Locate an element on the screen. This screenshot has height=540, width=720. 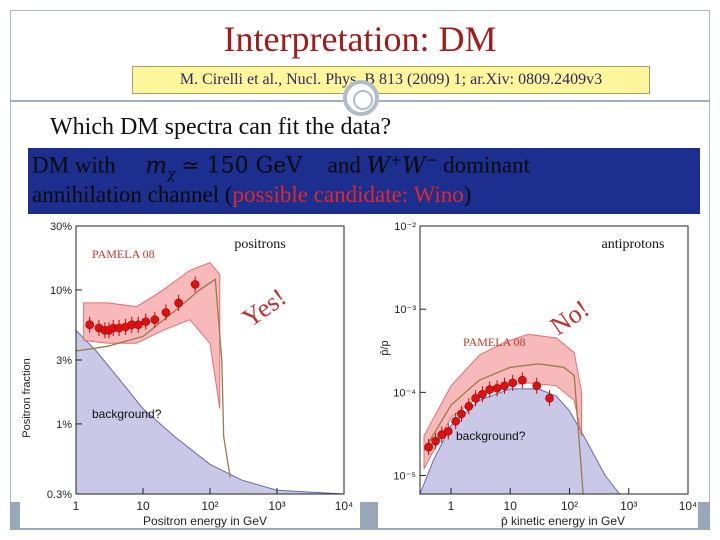
antiproton-xlabel: p̄ kinetic energy in GeV is located at coordinates (563, 521).